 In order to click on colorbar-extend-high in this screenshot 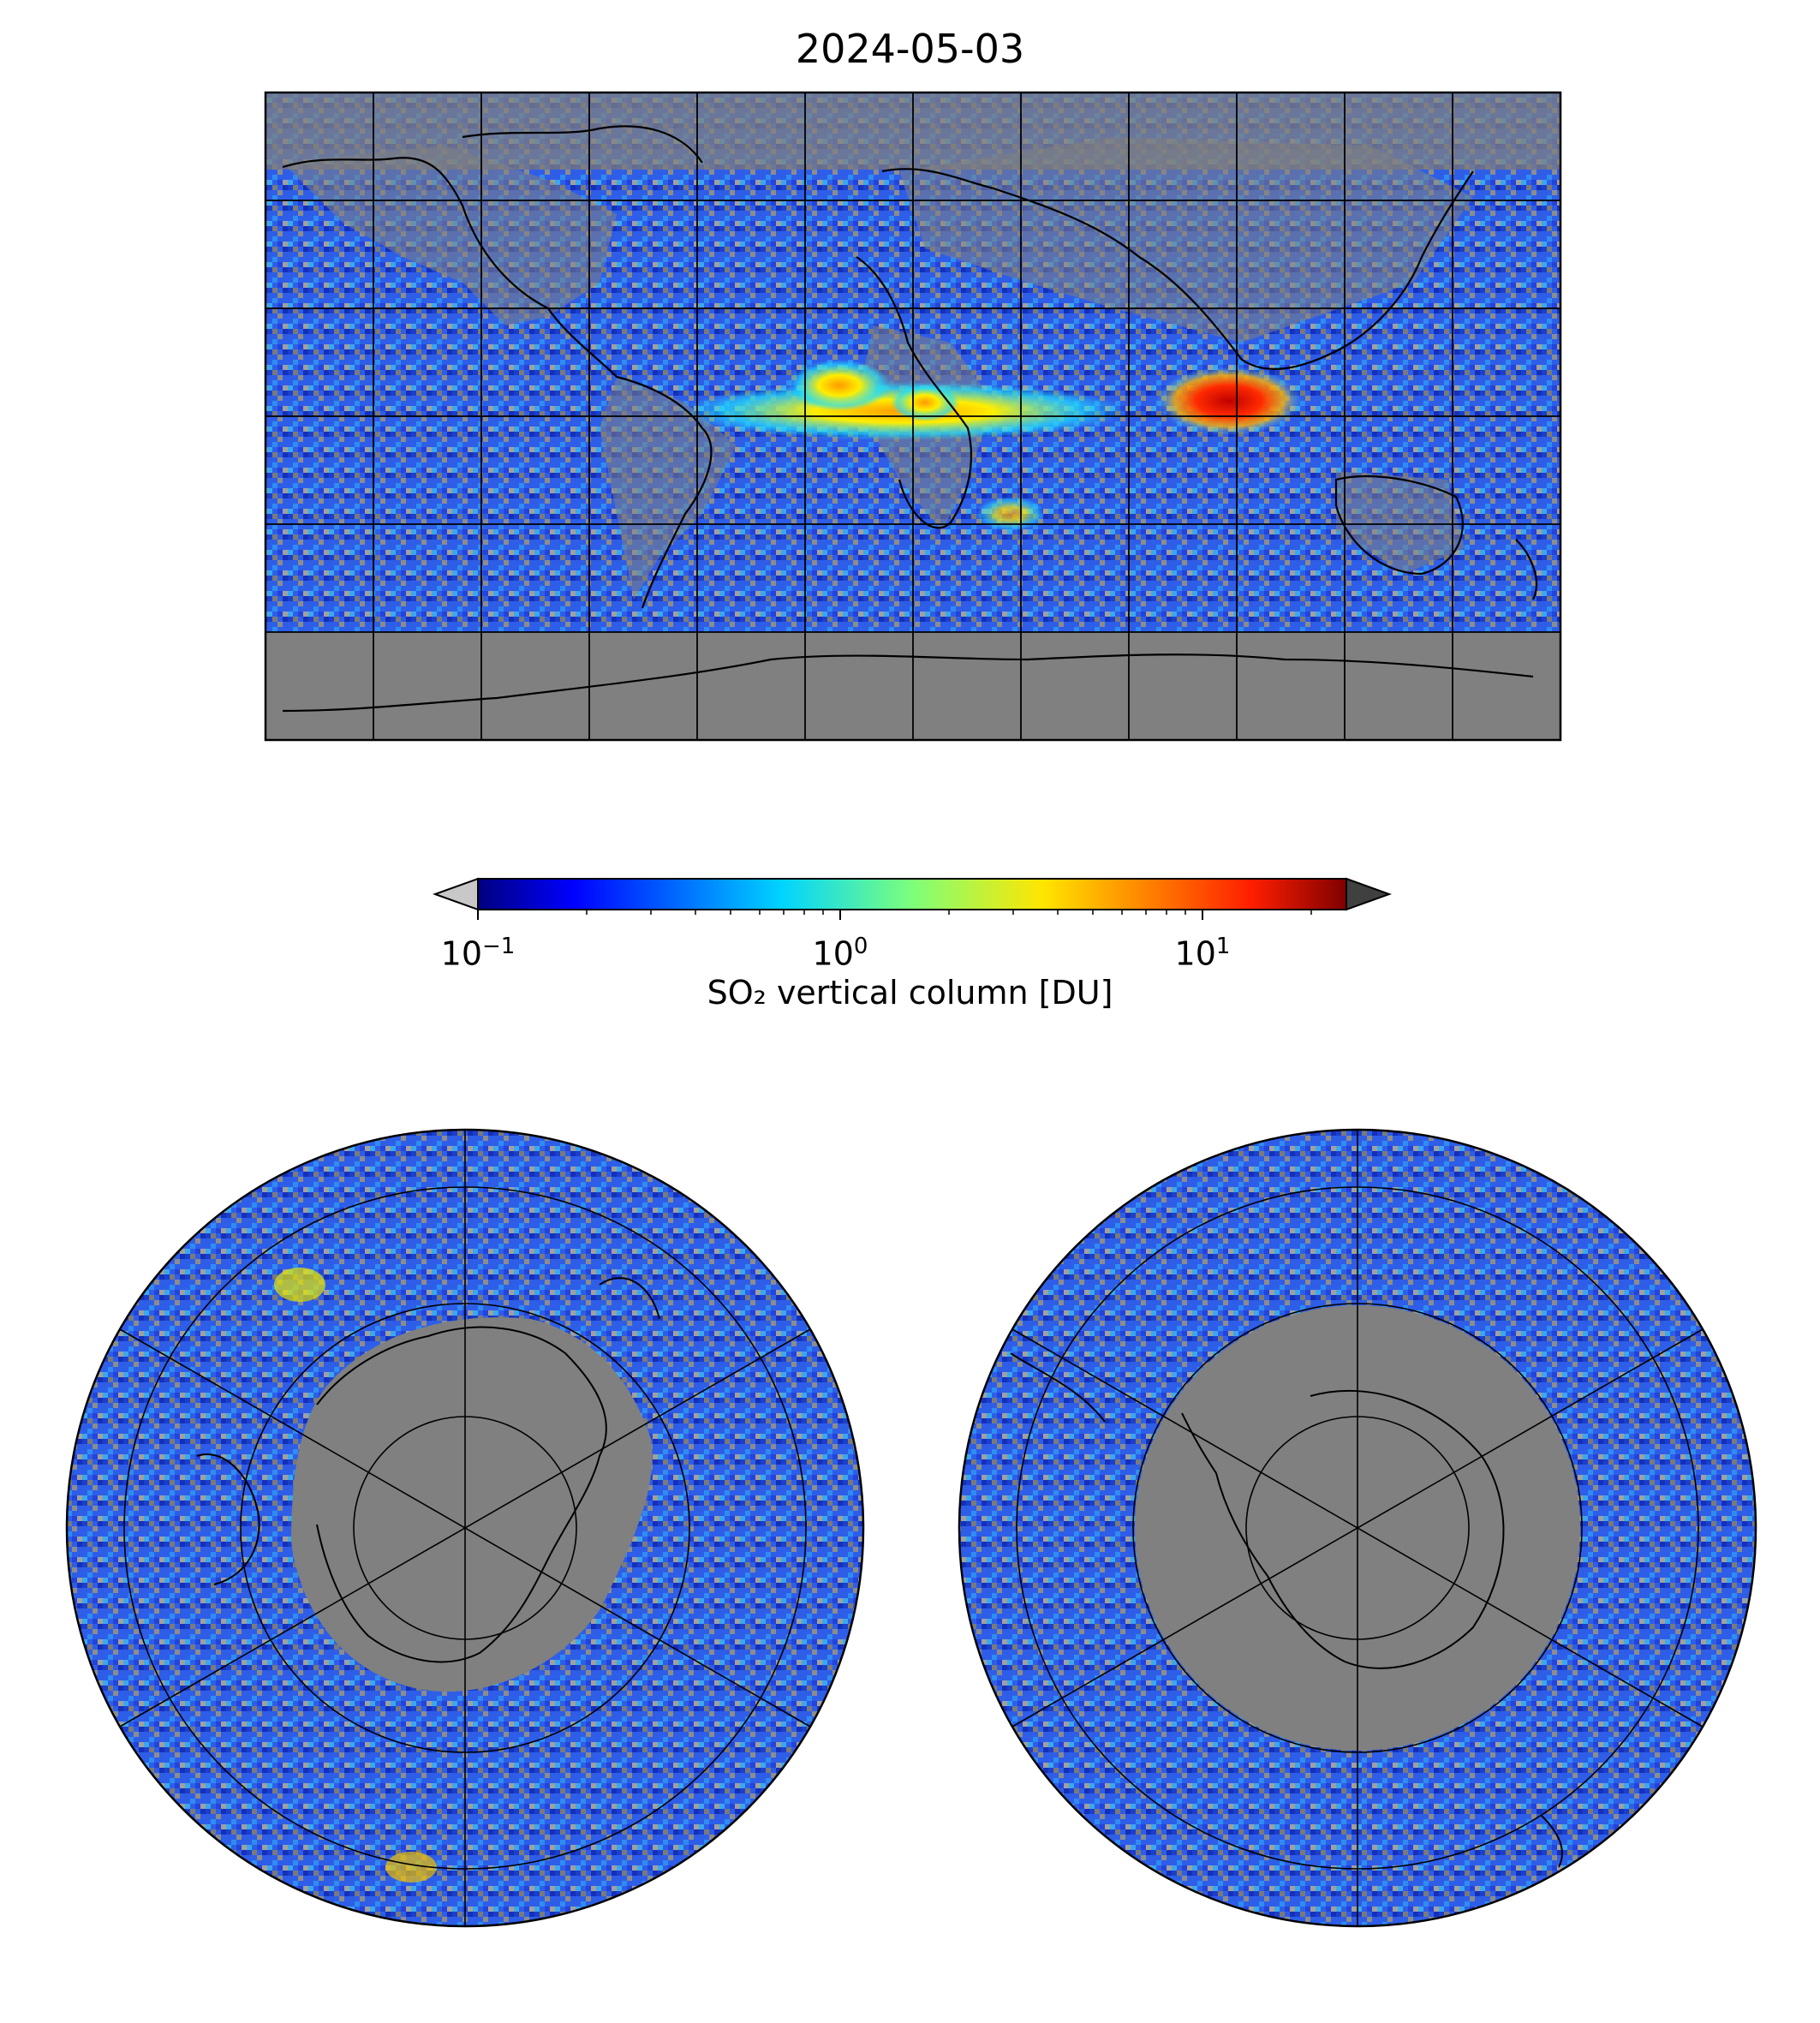, I will do `click(1369, 894)`.